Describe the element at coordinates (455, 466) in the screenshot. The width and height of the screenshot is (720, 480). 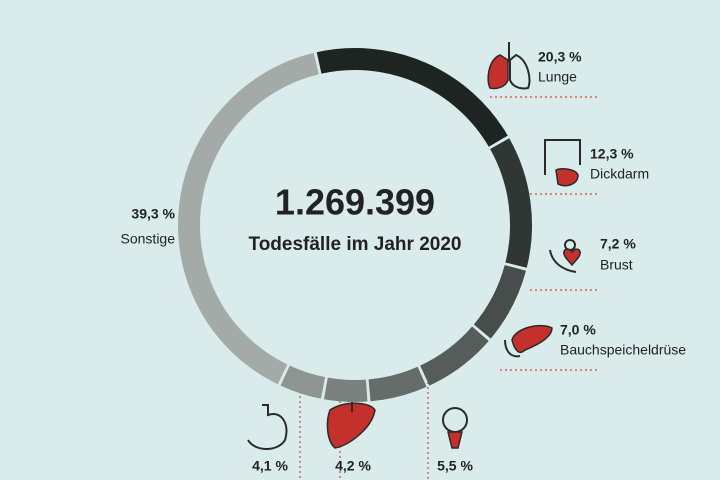
I see `value-label: 5,5 %` at that location.